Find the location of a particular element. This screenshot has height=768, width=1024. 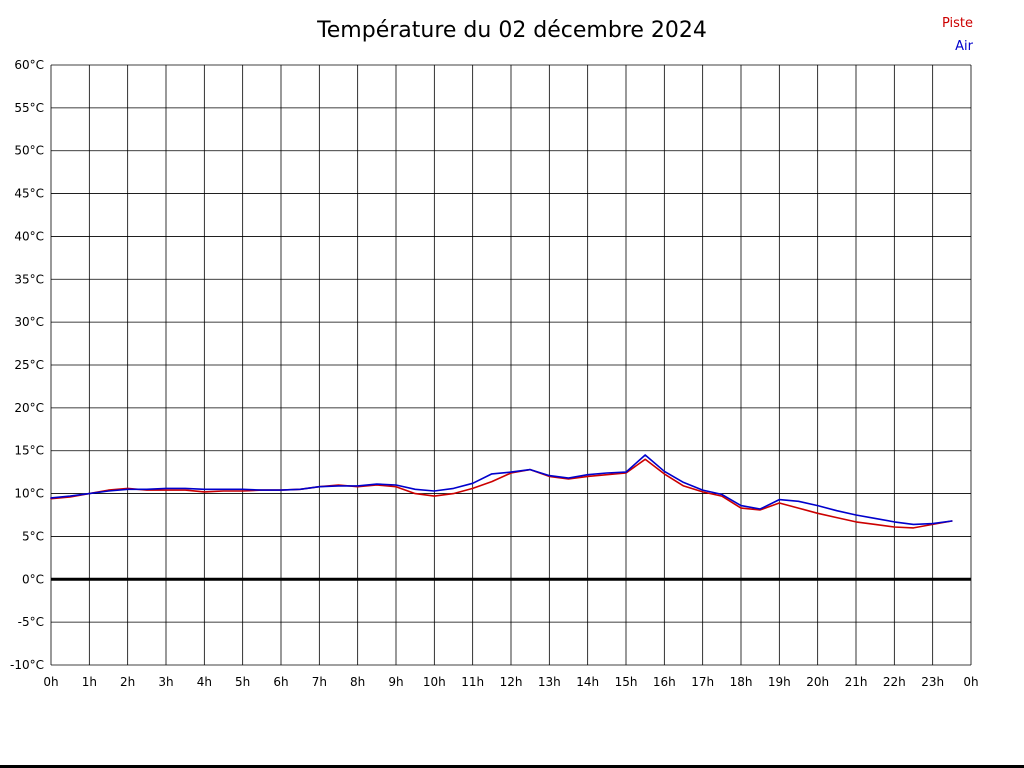

chart-title: Température du 02 décembre 2024 is located at coordinates (512, 30).